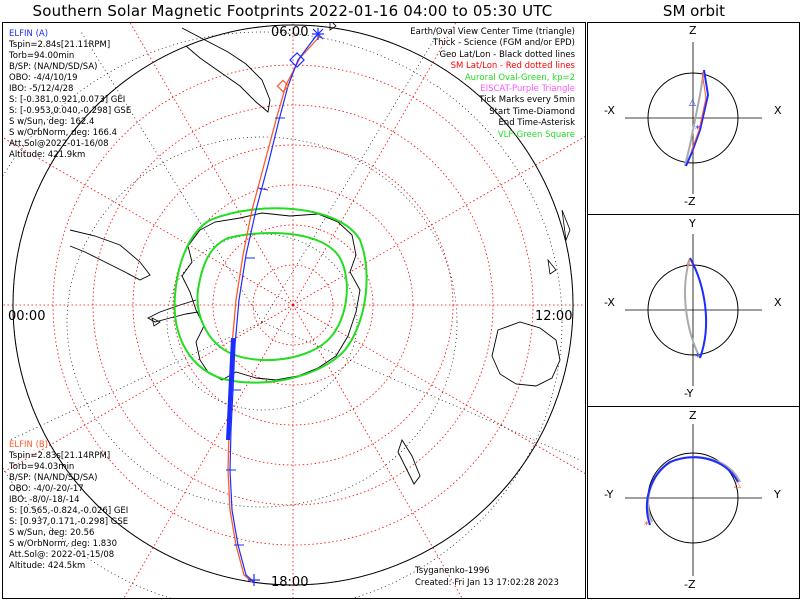 The height and width of the screenshot is (600, 800). I want to click on legend-item: SM Lat/Lon - Red dotted lines, so click(512, 66).